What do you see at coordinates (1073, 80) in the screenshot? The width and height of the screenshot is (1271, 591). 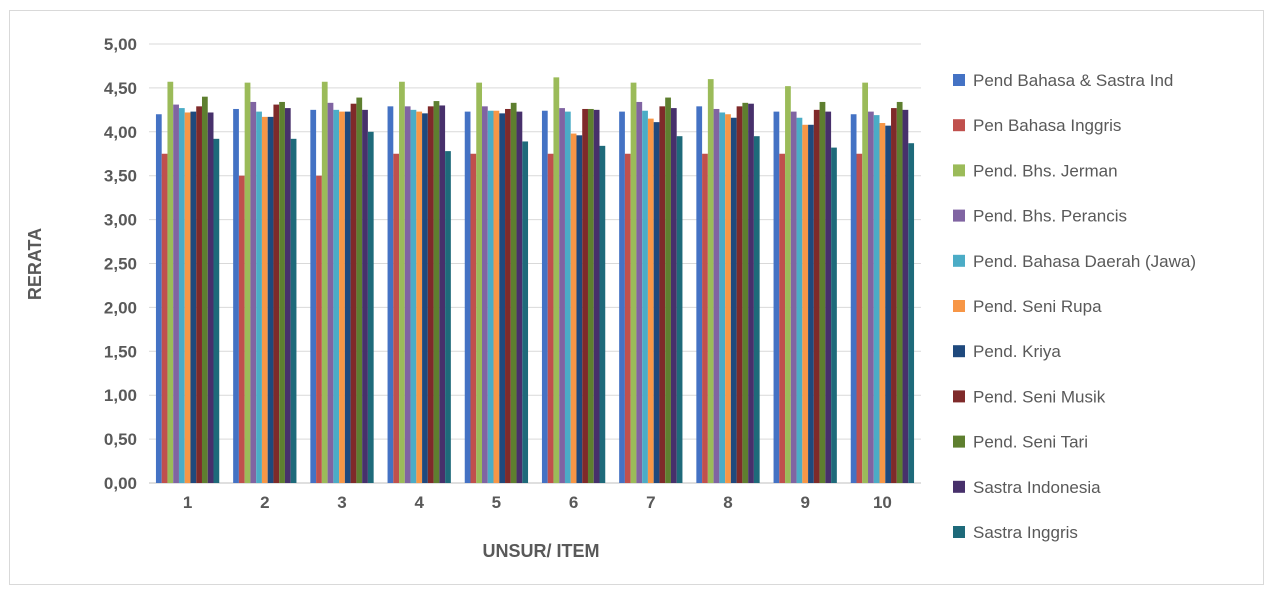 I see `legend-label: Pend Bahasa & Sastra Ind` at bounding box center [1073, 80].